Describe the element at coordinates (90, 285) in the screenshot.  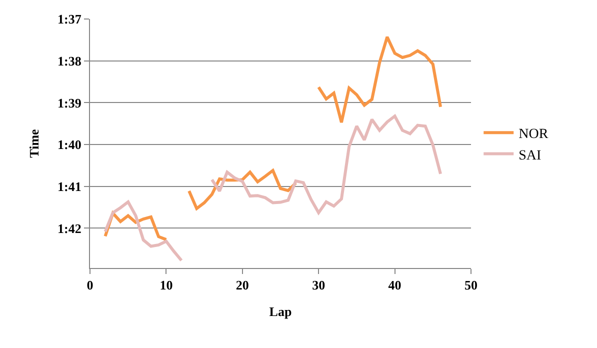
I see `x-tick-label: 0` at that location.